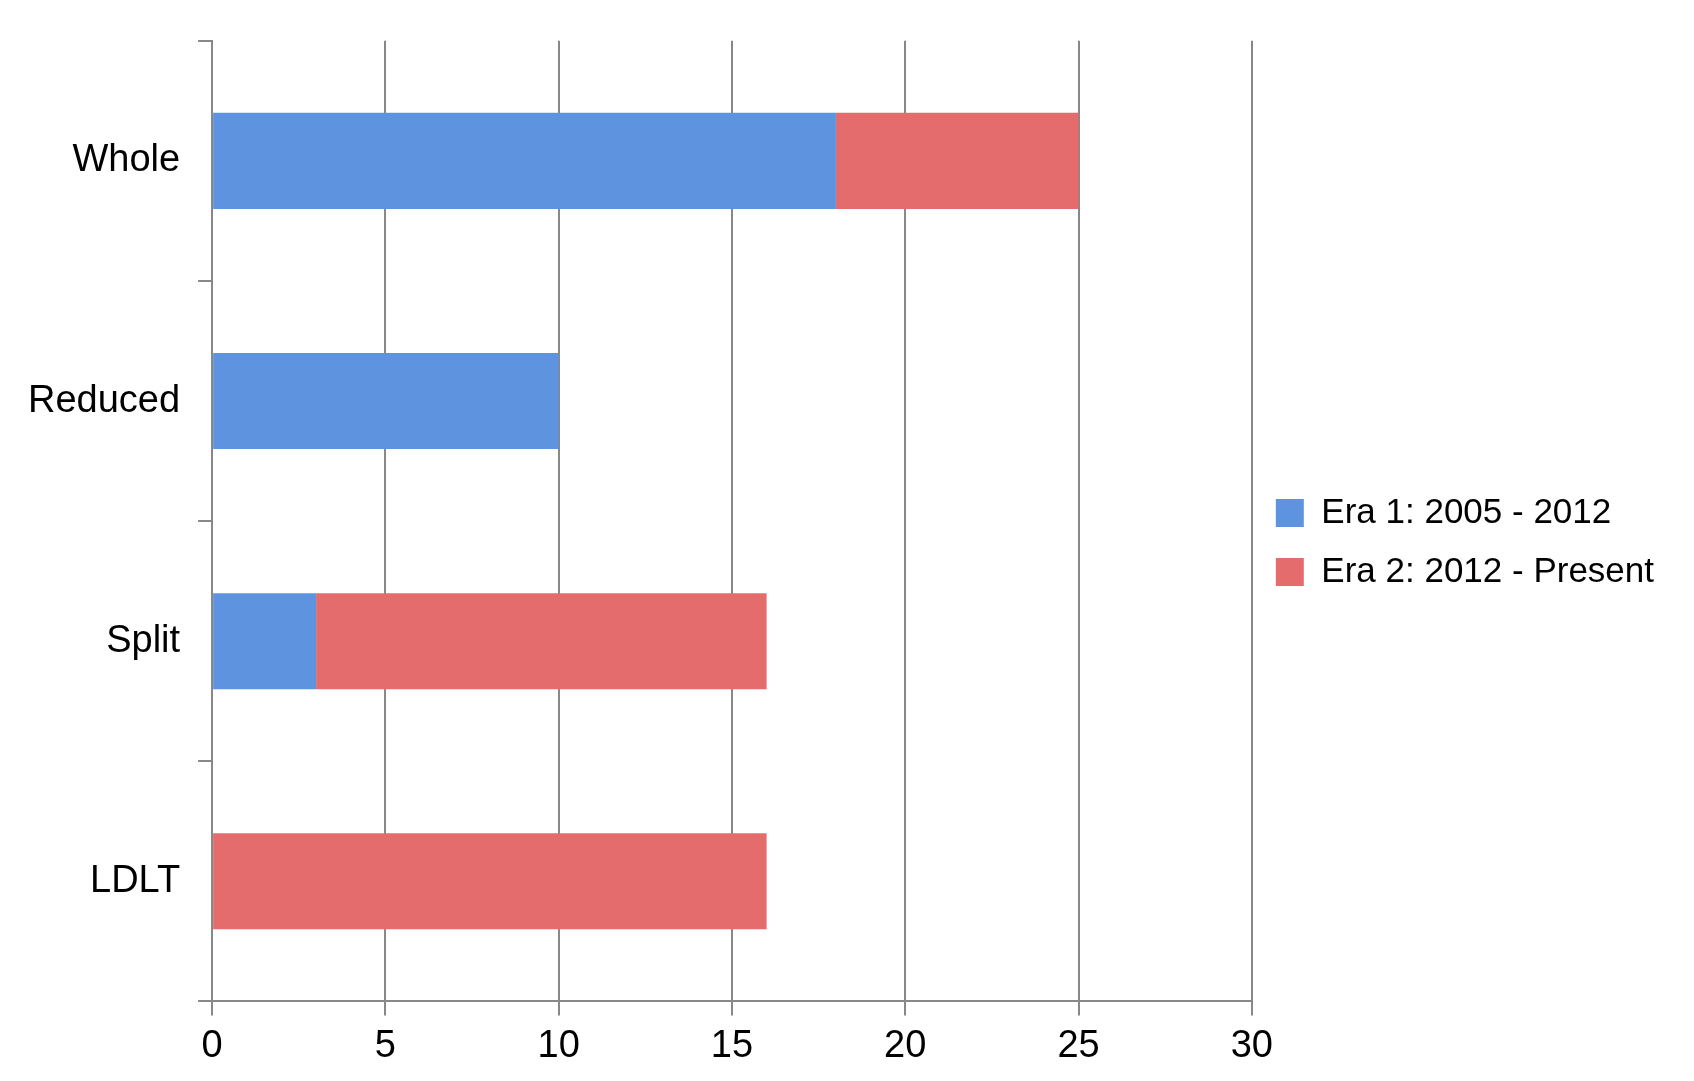  What do you see at coordinates (1251, 1043) in the screenshot?
I see `x-tick-label: 30` at bounding box center [1251, 1043].